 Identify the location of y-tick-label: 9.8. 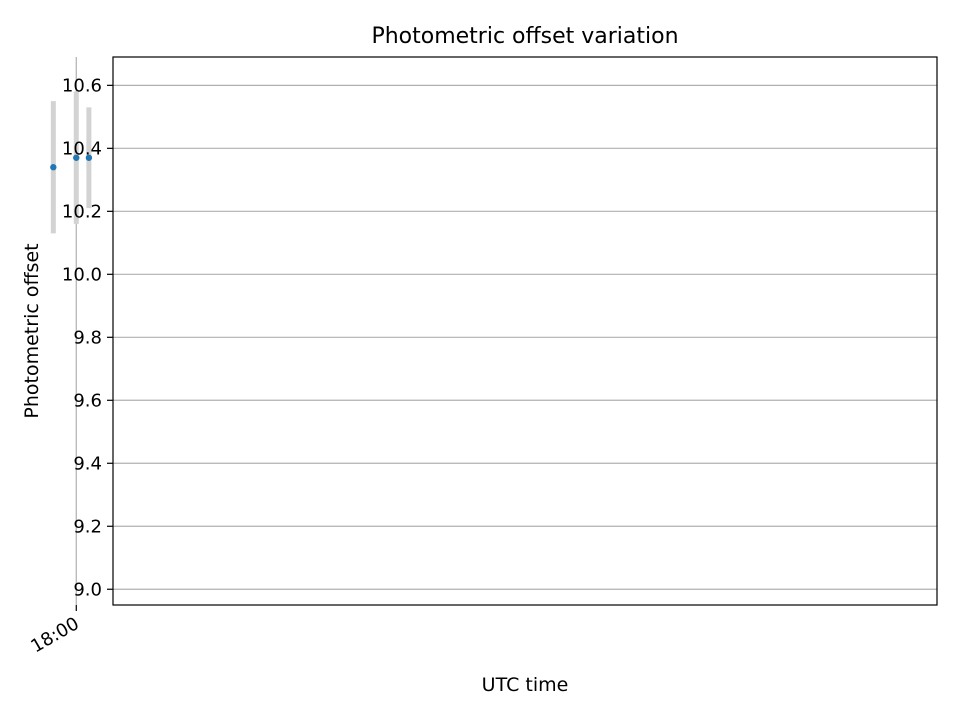
(87, 337).